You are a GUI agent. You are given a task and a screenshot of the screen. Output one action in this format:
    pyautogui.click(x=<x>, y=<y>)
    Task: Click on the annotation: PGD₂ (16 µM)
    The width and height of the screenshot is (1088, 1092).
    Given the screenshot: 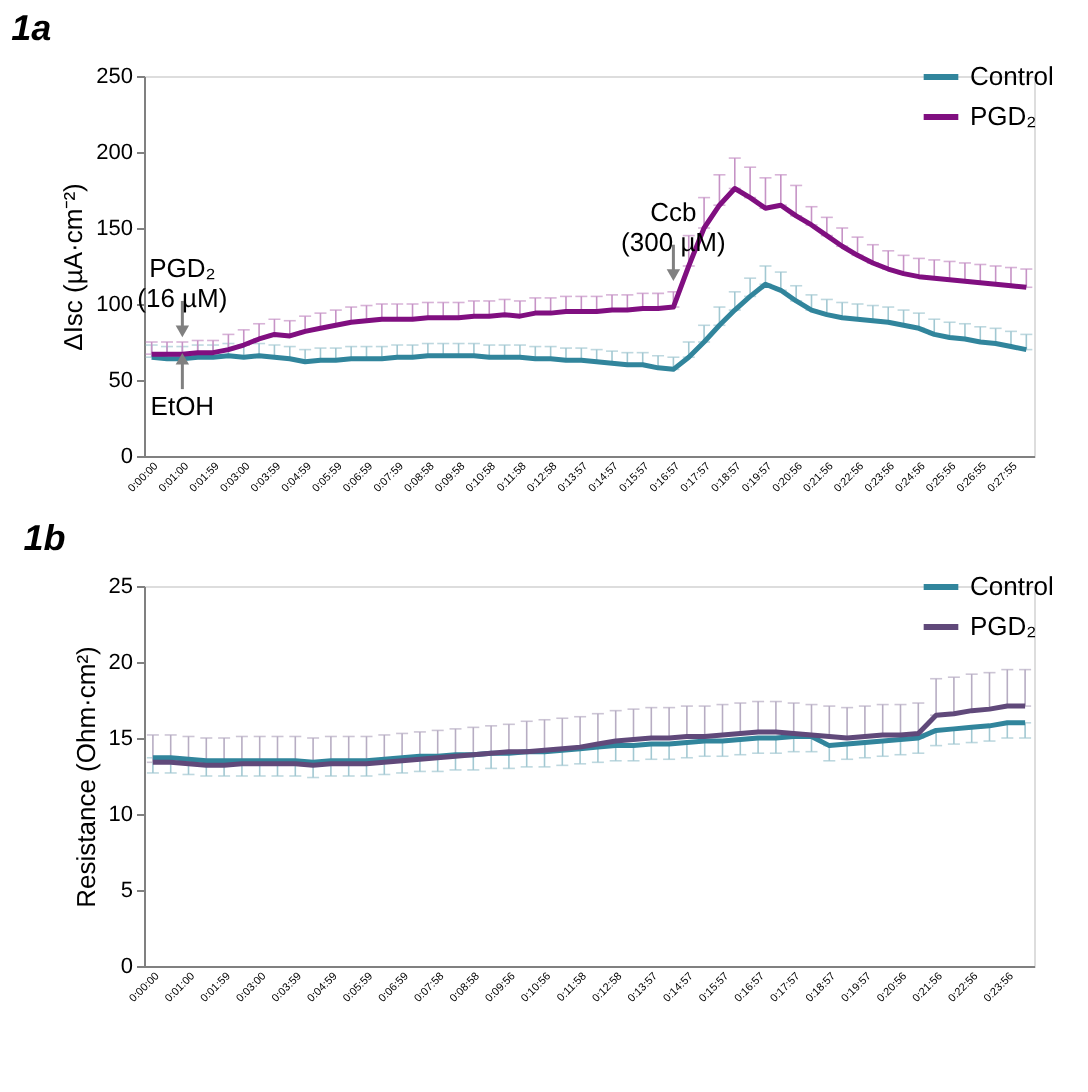 What is the action you would take?
    pyautogui.click(x=182, y=282)
    